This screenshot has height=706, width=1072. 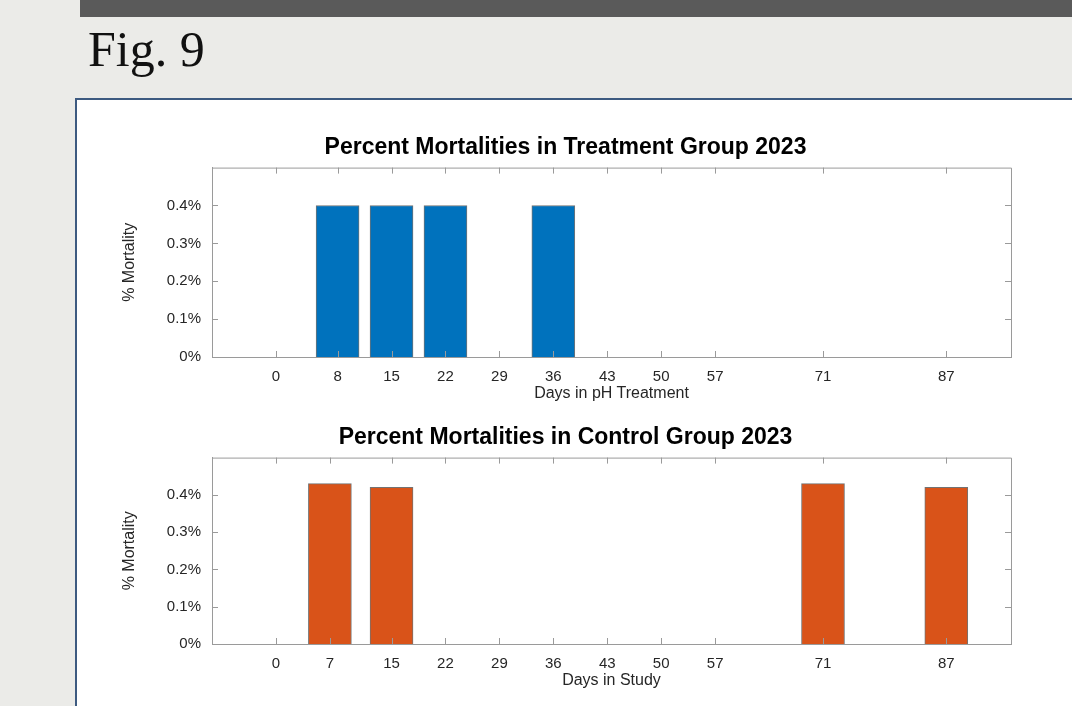 What do you see at coordinates (330, 663) in the screenshot?
I see `x-tick-label: 7` at bounding box center [330, 663].